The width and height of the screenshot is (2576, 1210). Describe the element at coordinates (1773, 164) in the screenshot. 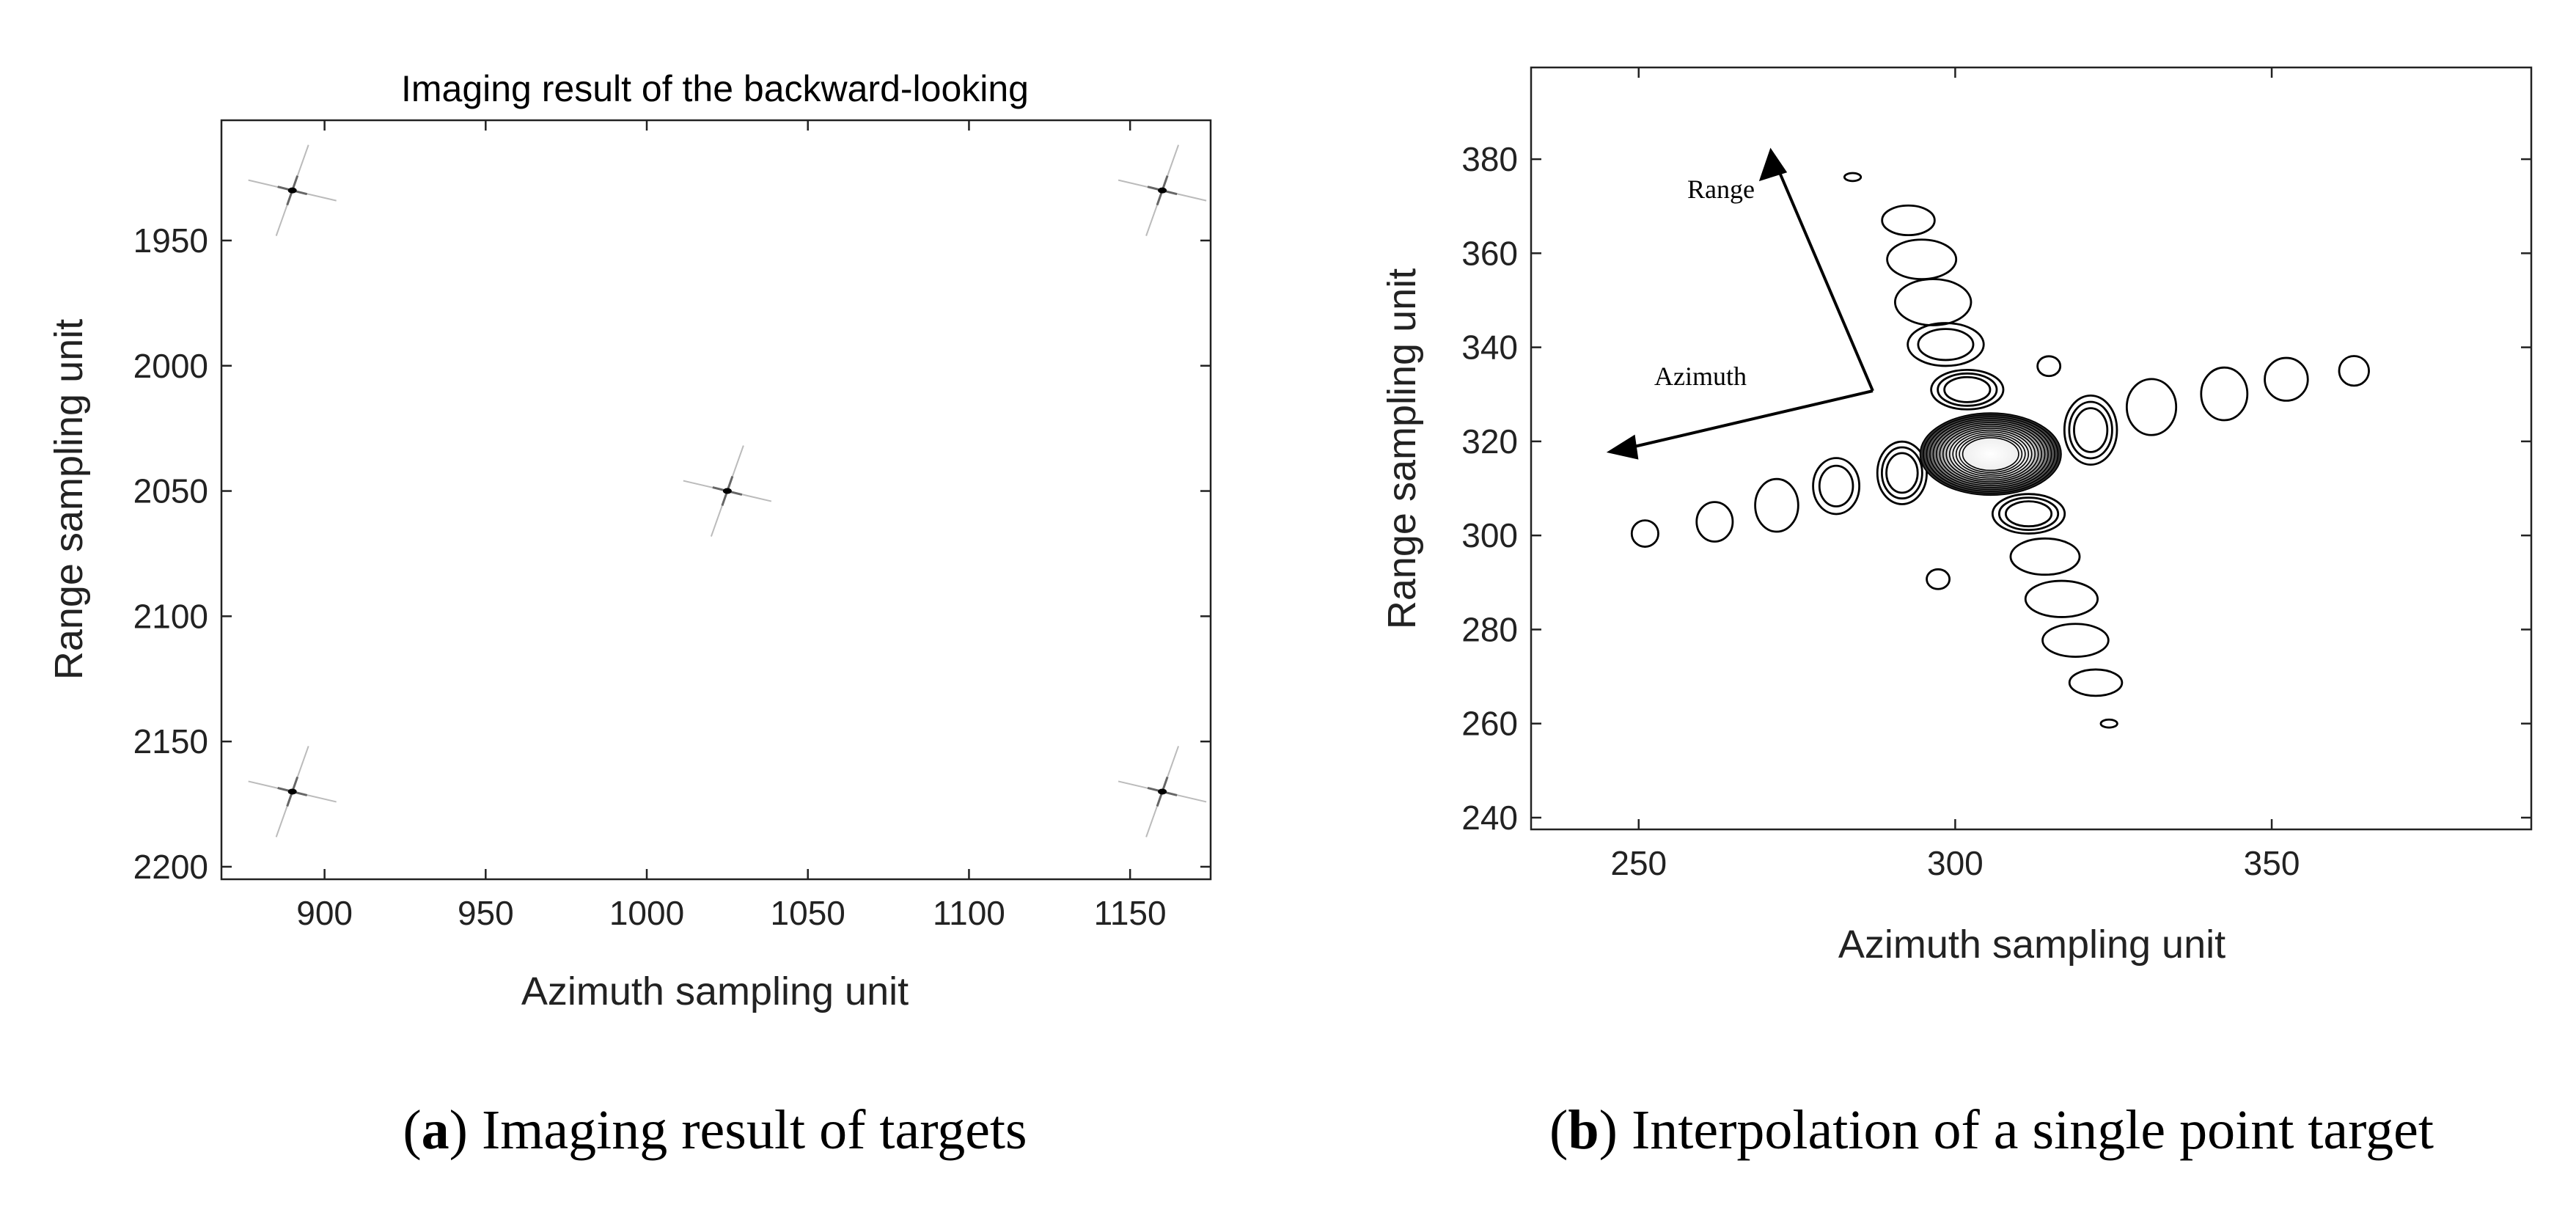

I see `range-arrowhead` at that location.